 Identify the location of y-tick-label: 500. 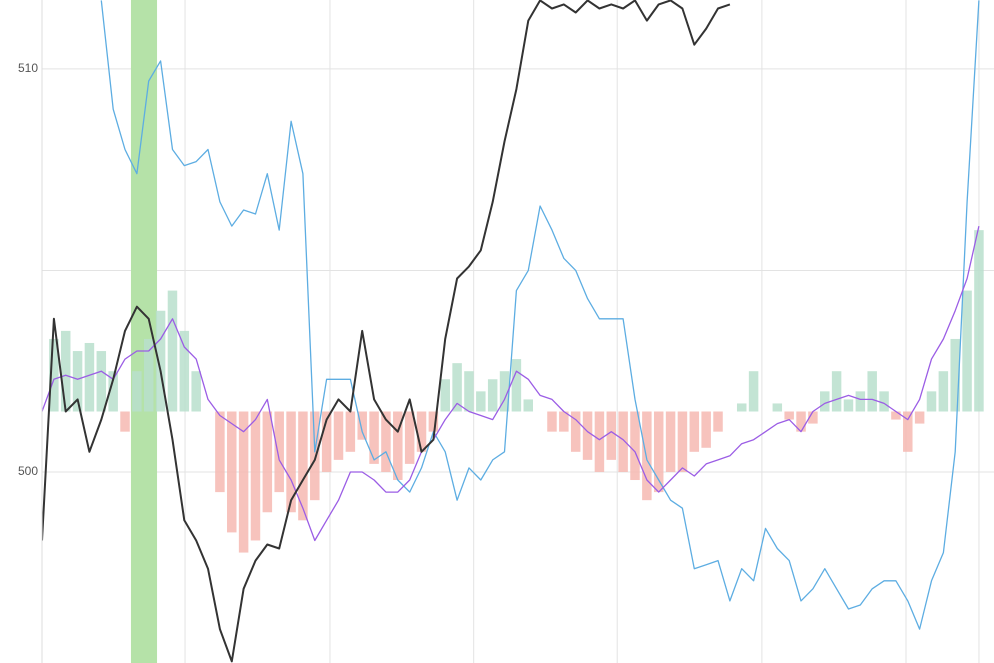
(28, 471).